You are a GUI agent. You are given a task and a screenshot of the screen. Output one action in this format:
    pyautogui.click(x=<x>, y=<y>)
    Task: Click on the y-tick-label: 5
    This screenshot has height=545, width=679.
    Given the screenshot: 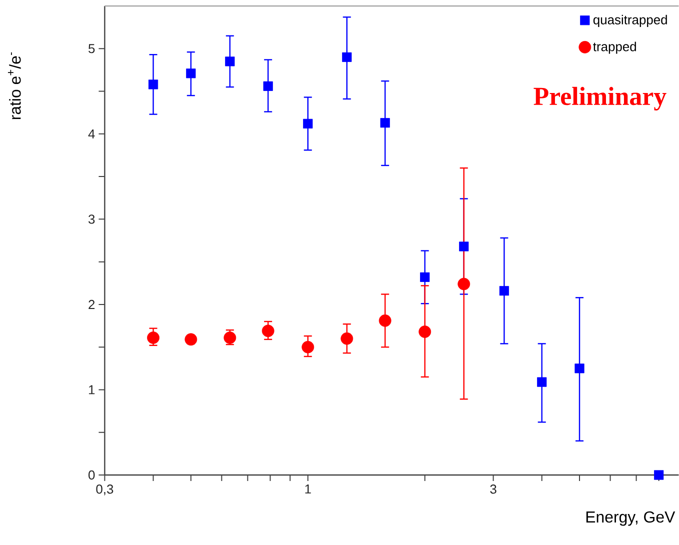 What is the action you would take?
    pyautogui.click(x=91, y=49)
    